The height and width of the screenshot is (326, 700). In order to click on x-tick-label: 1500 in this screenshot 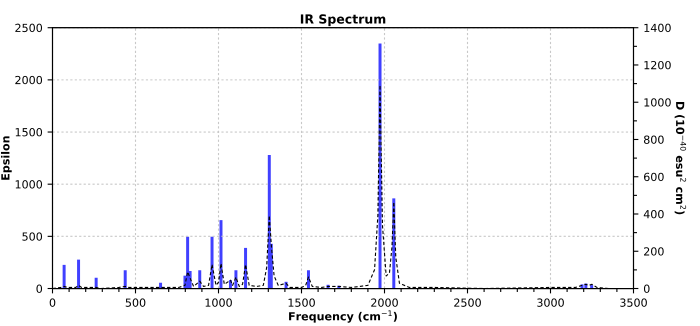, I will do `click(301, 302)`.